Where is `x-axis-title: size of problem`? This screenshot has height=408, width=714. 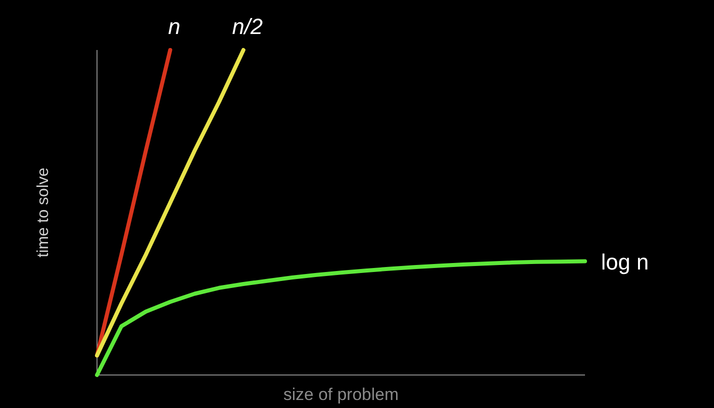
x-axis-title: size of problem is located at coordinates (341, 394).